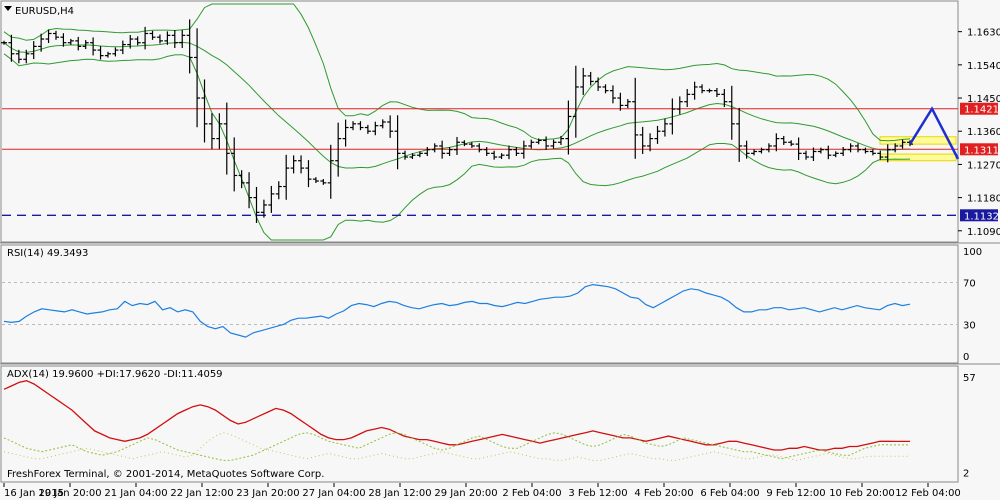  What do you see at coordinates (966, 474) in the screenshot?
I see `adx-tick-label: 2` at bounding box center [966, 474].